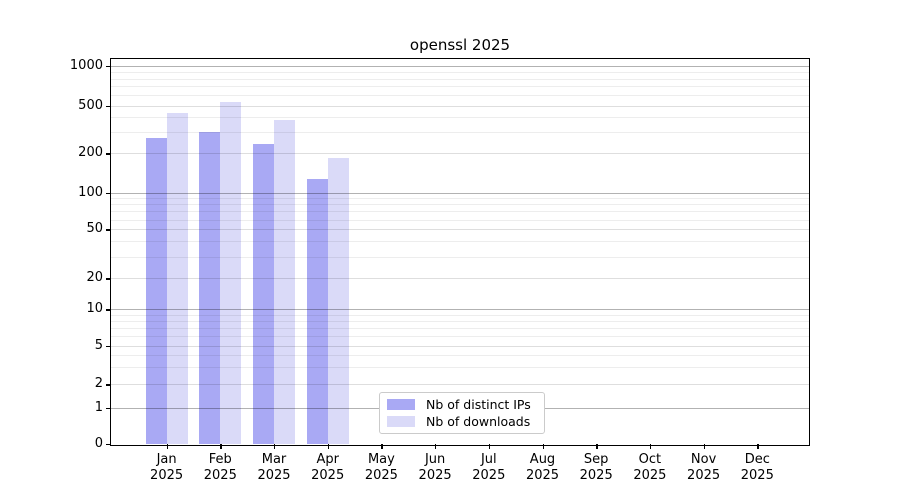 This screenshot has height=500, width=900. What do you see at coordinates (94, 229) in the screenshot?
I see `y-axis-tick-label: 50` at bounding box center [94, 229].